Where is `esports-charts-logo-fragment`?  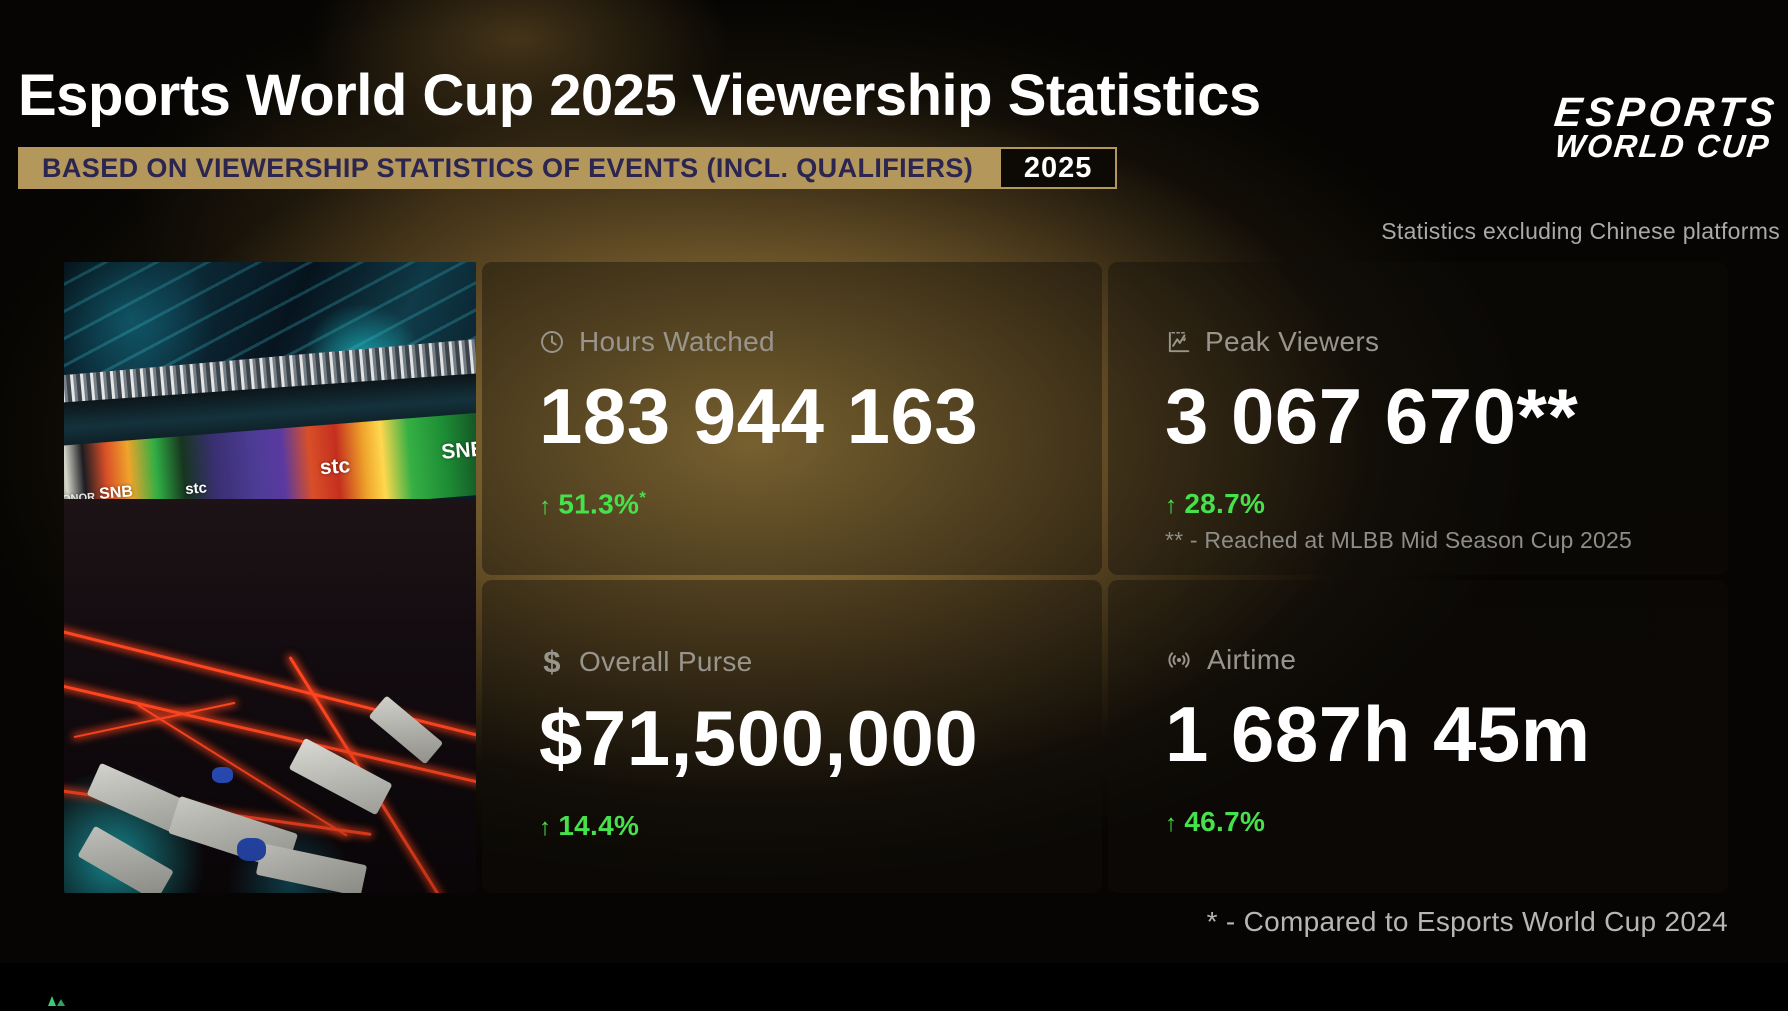 esports-charts-logo-fragment is located at coordinates (57, 999).